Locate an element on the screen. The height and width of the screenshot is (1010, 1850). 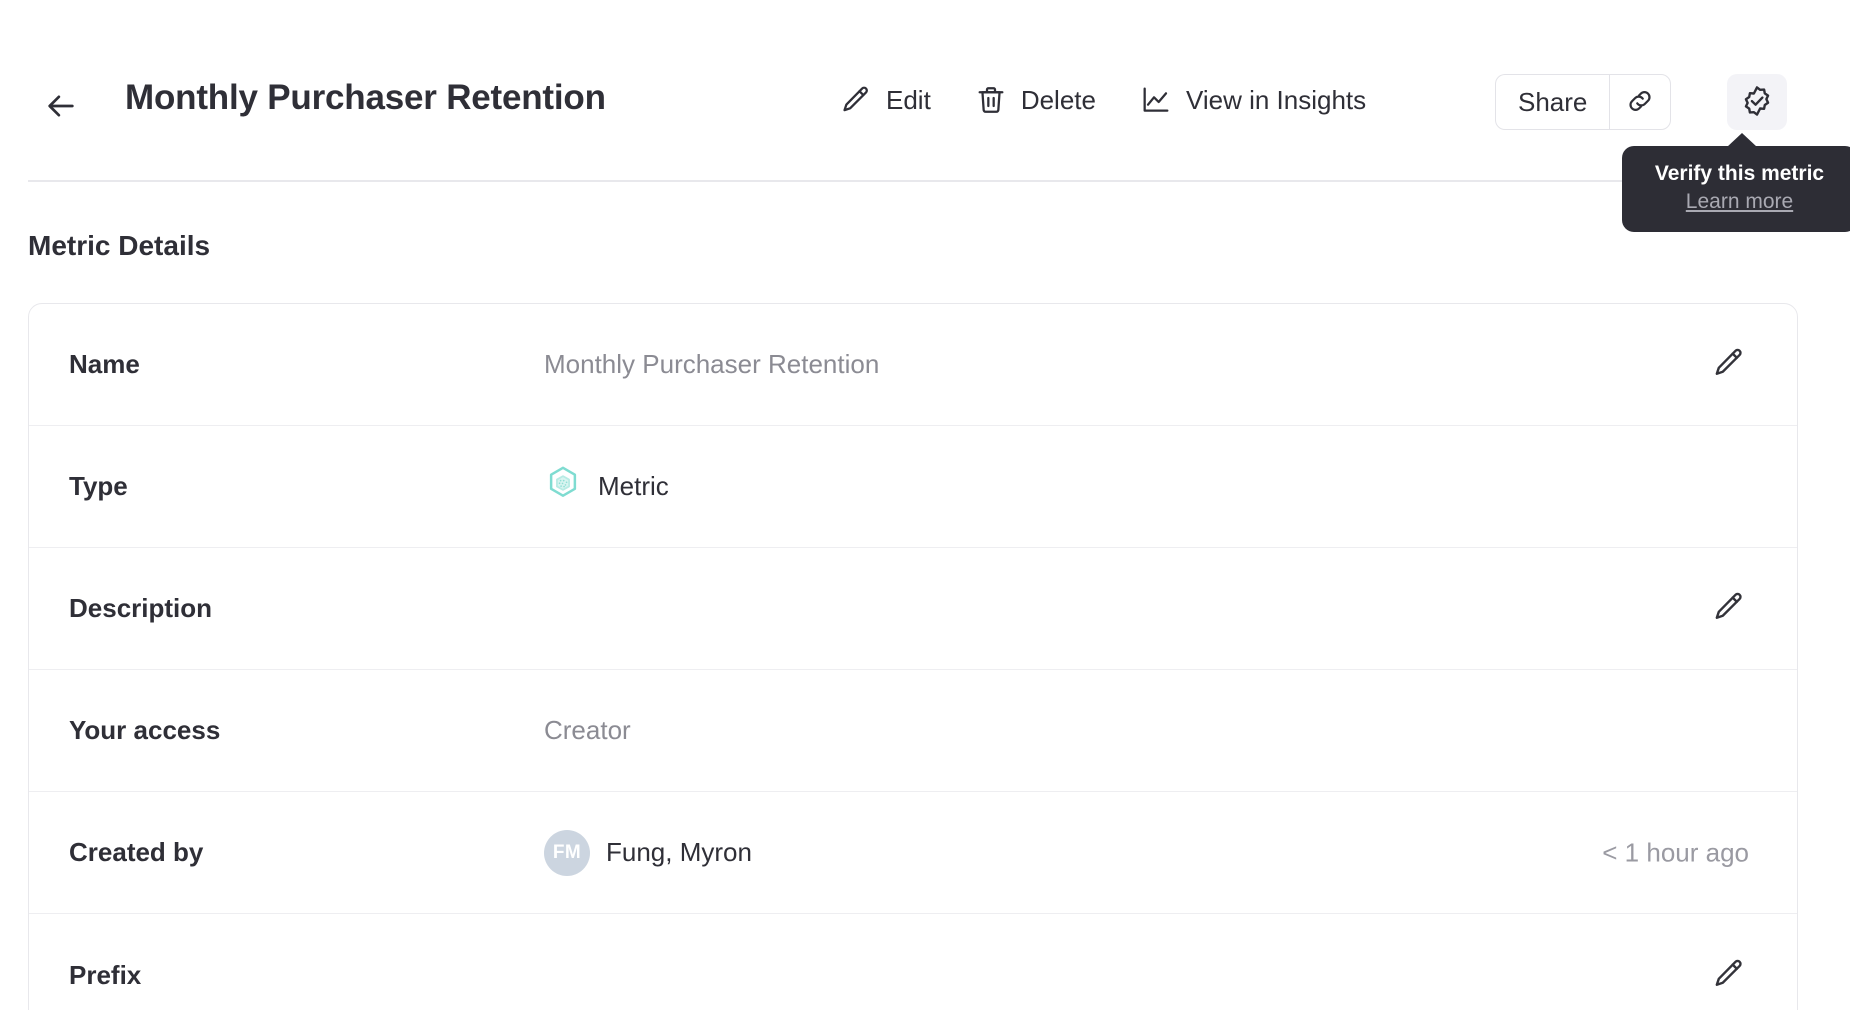
edit-name-button is located at coordinates (1729, 365).